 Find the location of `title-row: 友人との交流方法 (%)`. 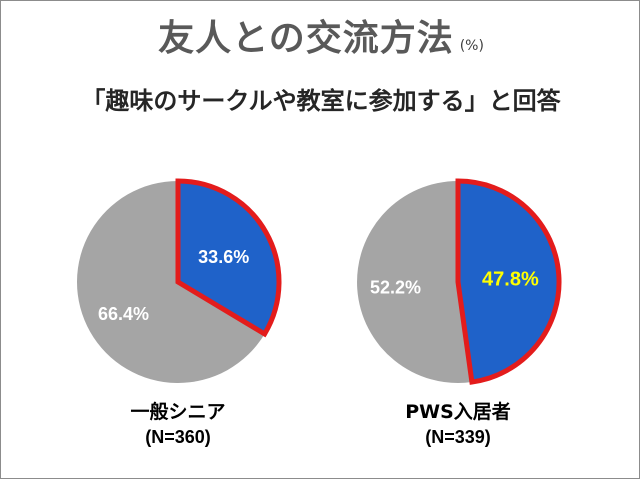

title-row: 友人との交流方法 (%) is located at coordinates (320, 35).